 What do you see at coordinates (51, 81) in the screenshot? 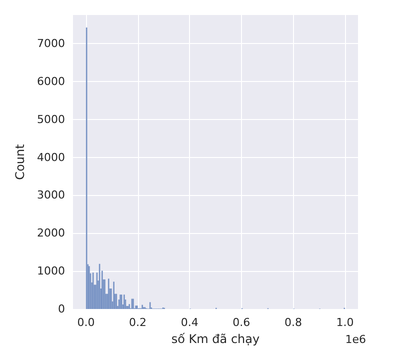
I see `y-tick-label: 6000` at bounding box center [51, 81].